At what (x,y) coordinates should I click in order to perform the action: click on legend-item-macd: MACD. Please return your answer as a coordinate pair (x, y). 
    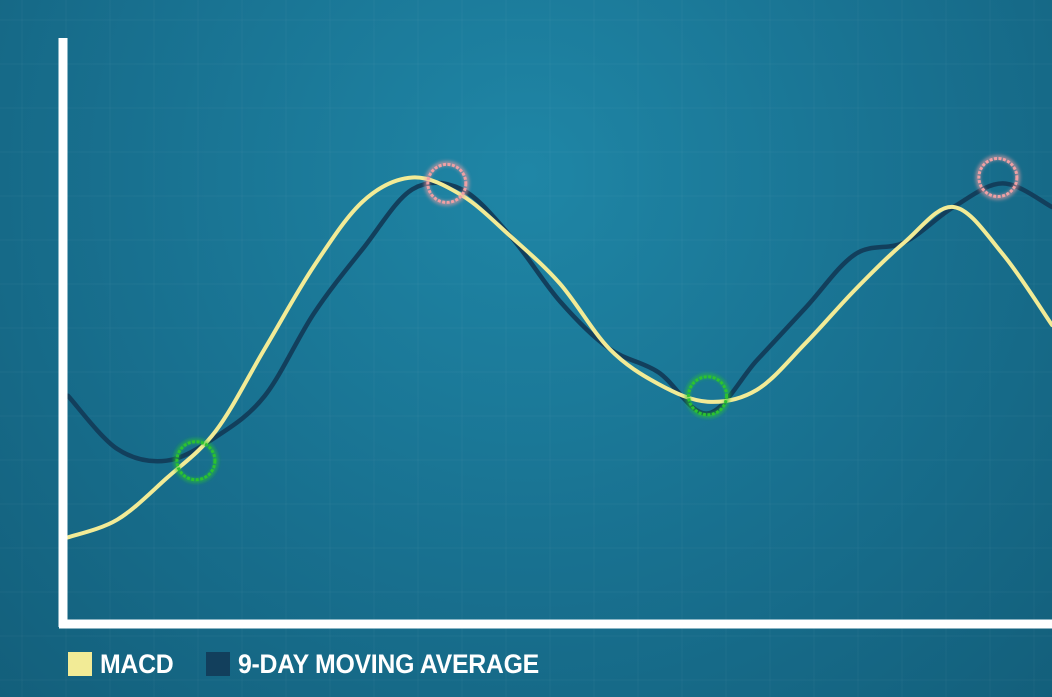
    Looking at the image, I should click on (124, 664).